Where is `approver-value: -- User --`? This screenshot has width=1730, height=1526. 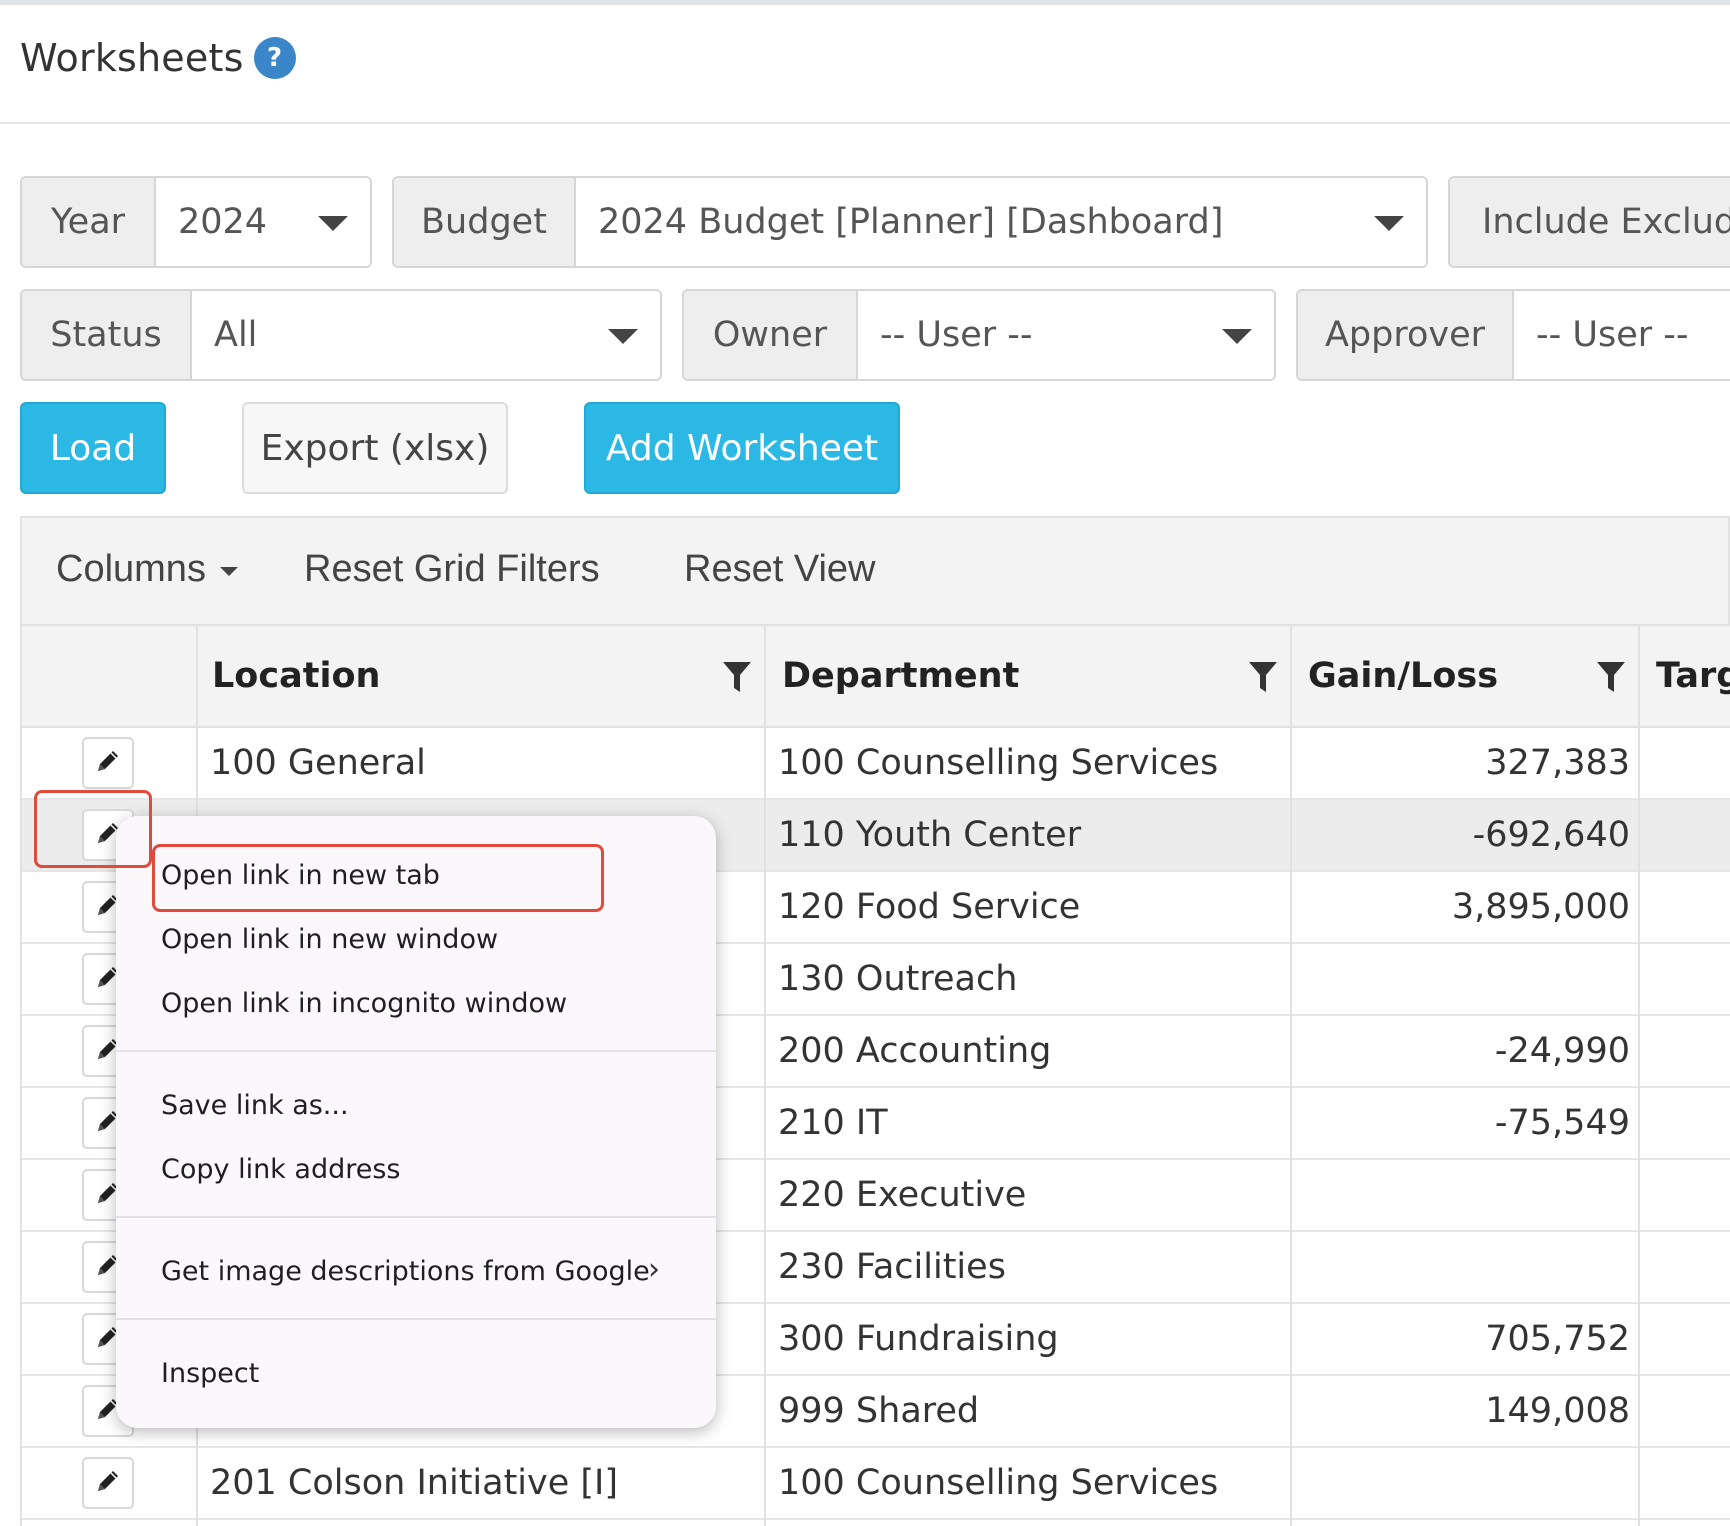 approver-value: -- User -- is located at coordinates (1612, 335).